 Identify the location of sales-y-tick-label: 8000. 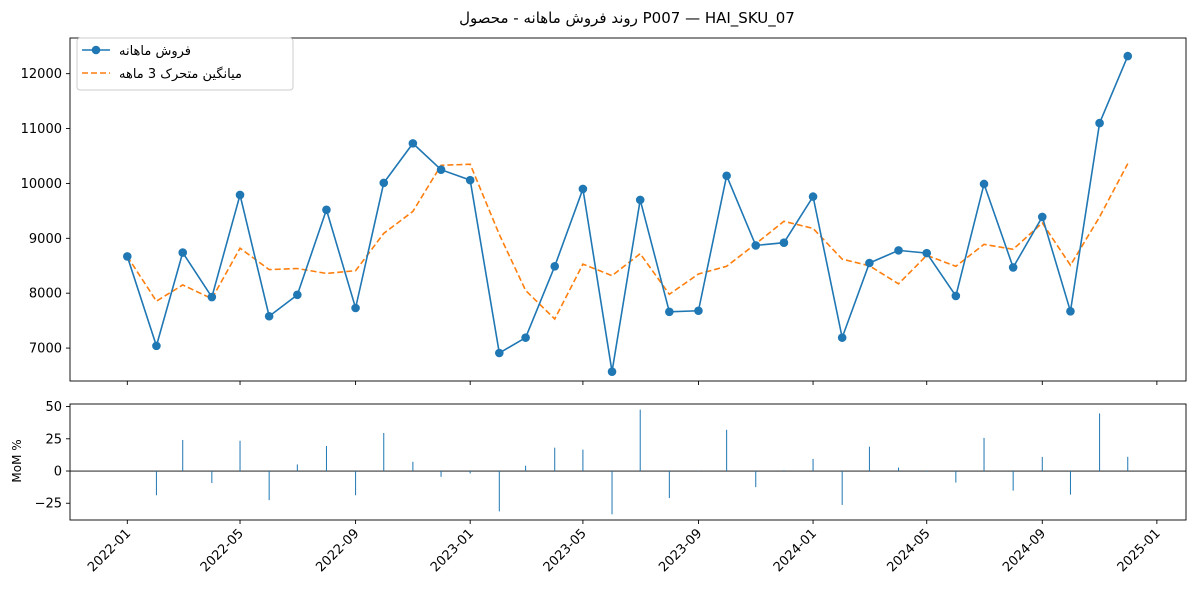
(45, 294).